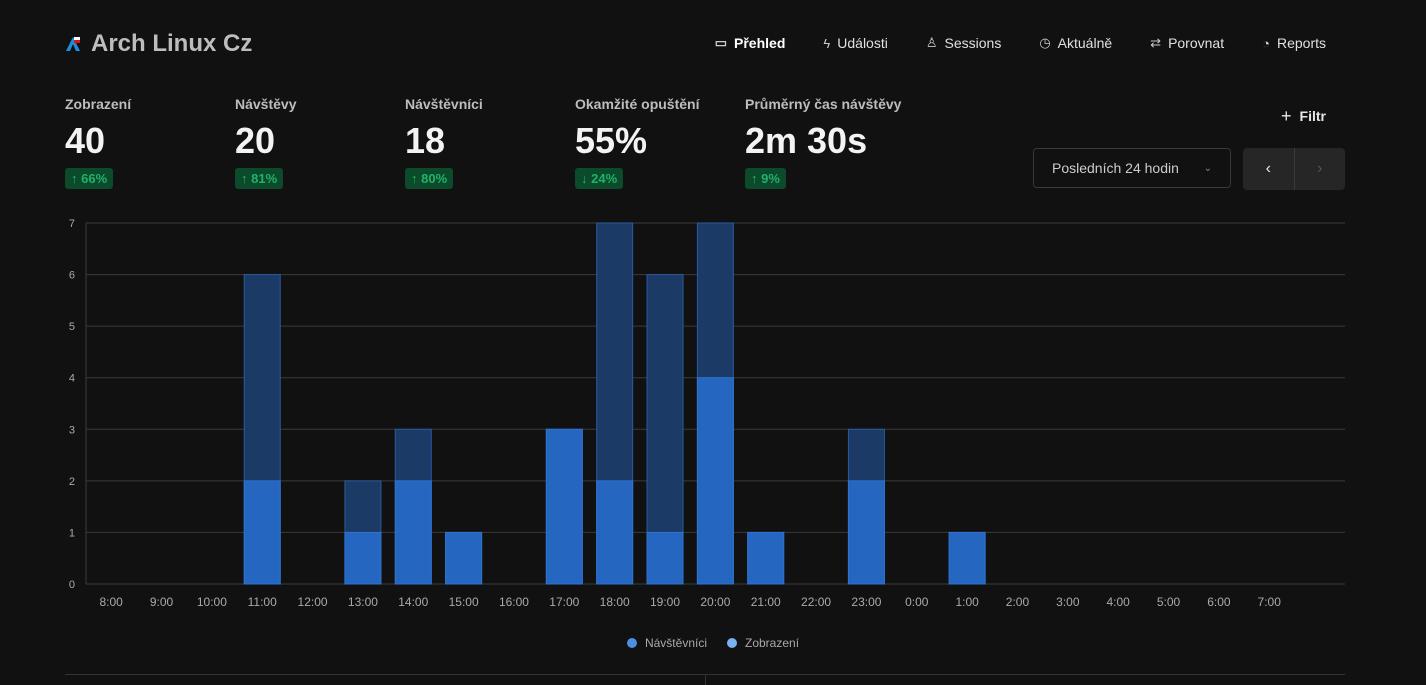 Image resolution: width=1426 pixels, height=685 pixels. I want to click on x-tick-label: 0:00, so click(917, 602).